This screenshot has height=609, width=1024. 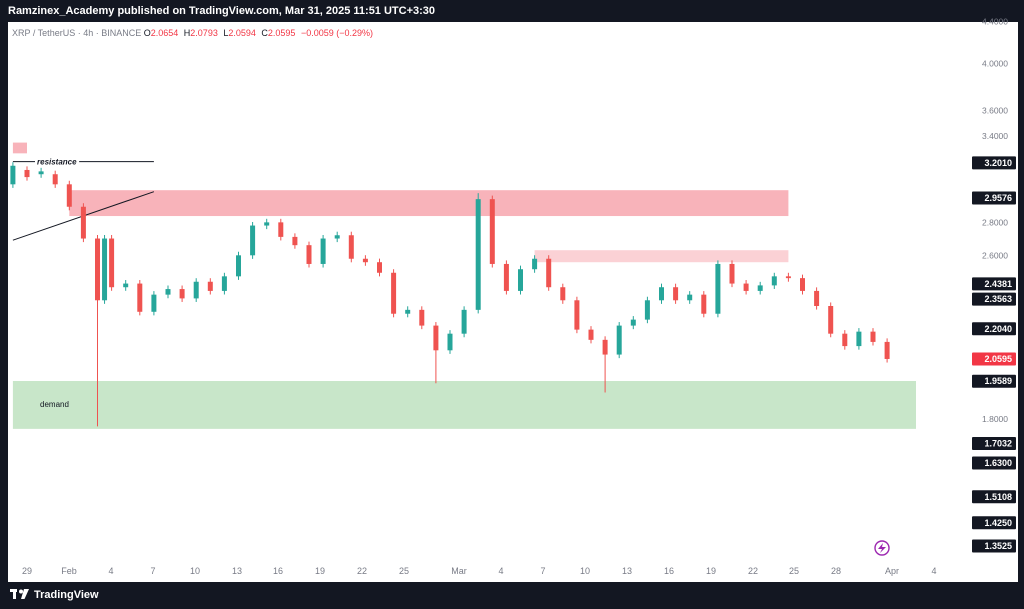 I want to click on price-tag-6: 1.9589, so click(x=998, y=381).